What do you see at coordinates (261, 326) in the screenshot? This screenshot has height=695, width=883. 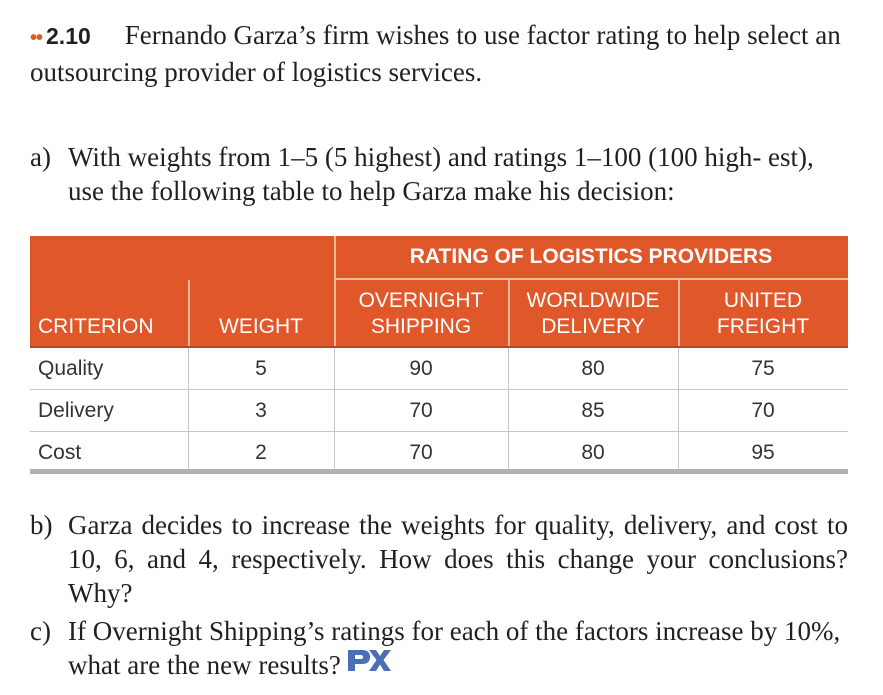 I see `col-header-weight: WEIGHT` at bounding box center [261, 326].